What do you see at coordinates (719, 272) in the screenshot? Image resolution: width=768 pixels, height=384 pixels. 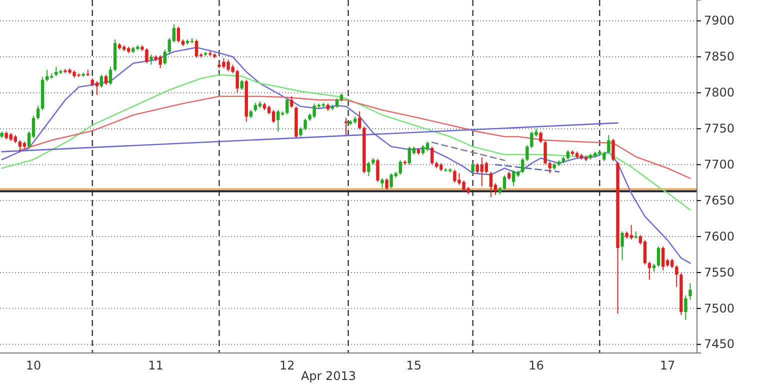 I see `y-tick-label: 7550` at bounding box center [719, 272].